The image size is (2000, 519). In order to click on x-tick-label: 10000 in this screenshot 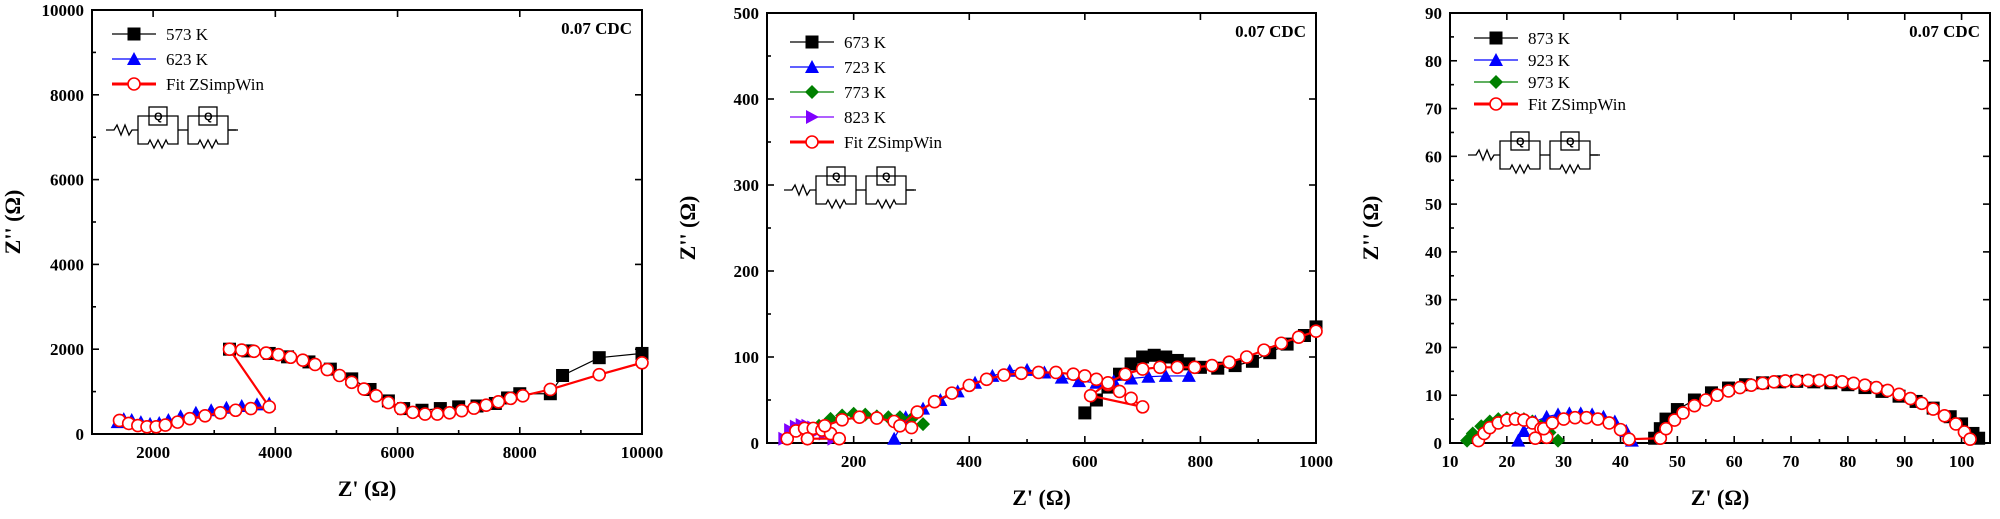, I will do `click(642, 452)`.